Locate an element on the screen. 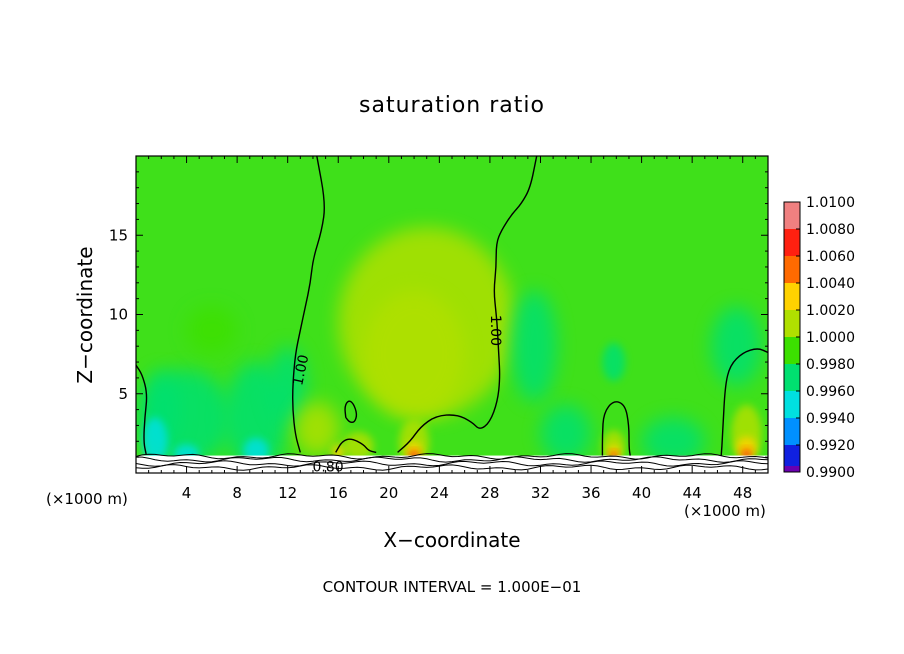  colorbar-label-0: 1.0100 is located at coordinates (830, 203).